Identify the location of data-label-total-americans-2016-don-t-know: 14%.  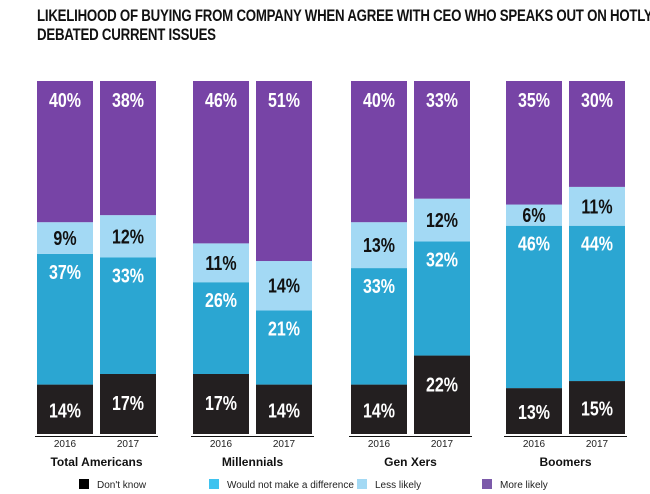
(65, 411).